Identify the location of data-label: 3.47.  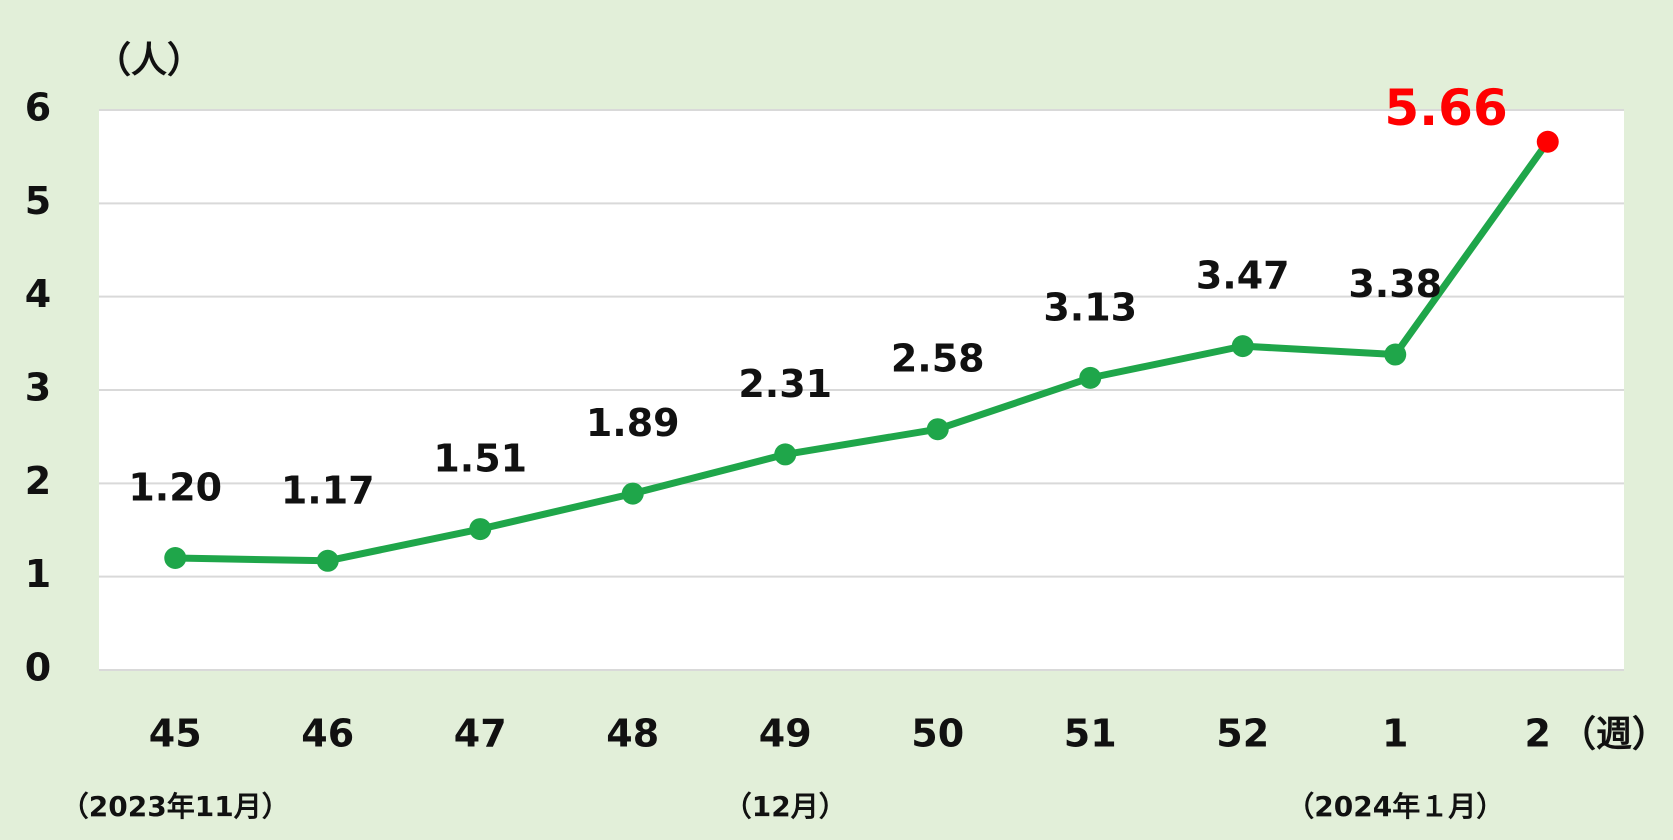
(1243, 276).